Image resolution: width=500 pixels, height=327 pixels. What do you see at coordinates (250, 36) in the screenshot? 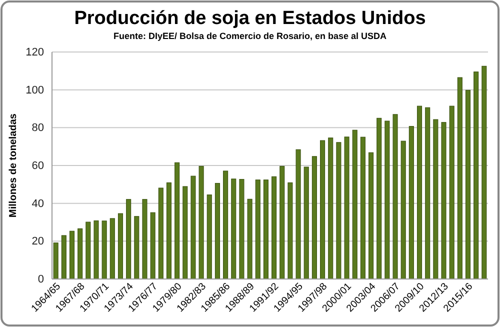
I see `chart-subtitle: Fuente: DIyEE/ Bolsa de Comercio de Rosario, en base al USDA` at bounding box center [250, 36].